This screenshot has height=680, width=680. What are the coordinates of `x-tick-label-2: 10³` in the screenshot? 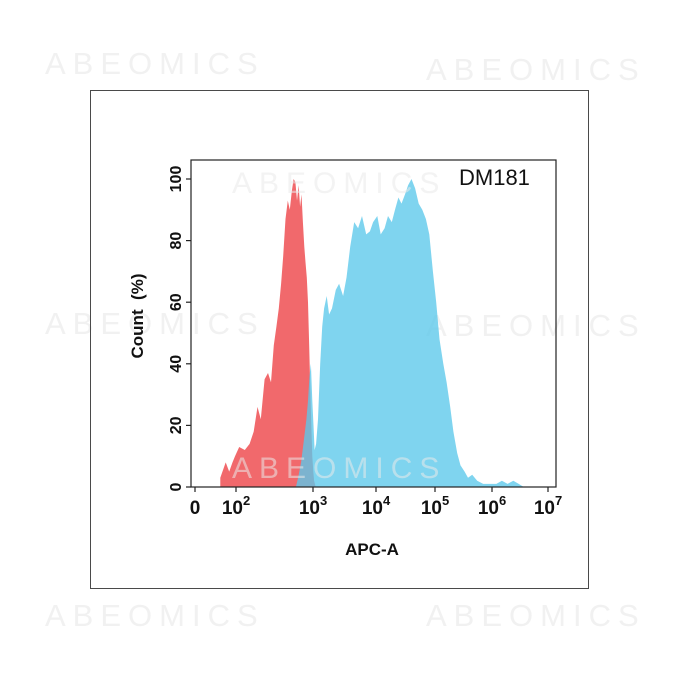 It's located at (313, 506).